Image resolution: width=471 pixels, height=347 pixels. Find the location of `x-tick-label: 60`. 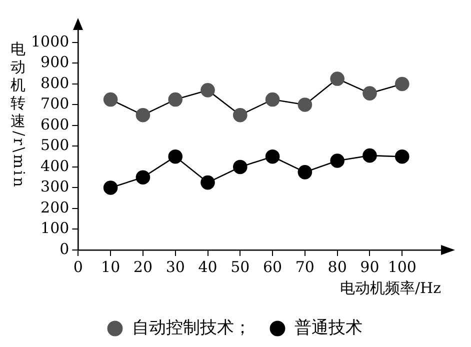

x-tick-label: 60 is located at coordinates (272, 267).